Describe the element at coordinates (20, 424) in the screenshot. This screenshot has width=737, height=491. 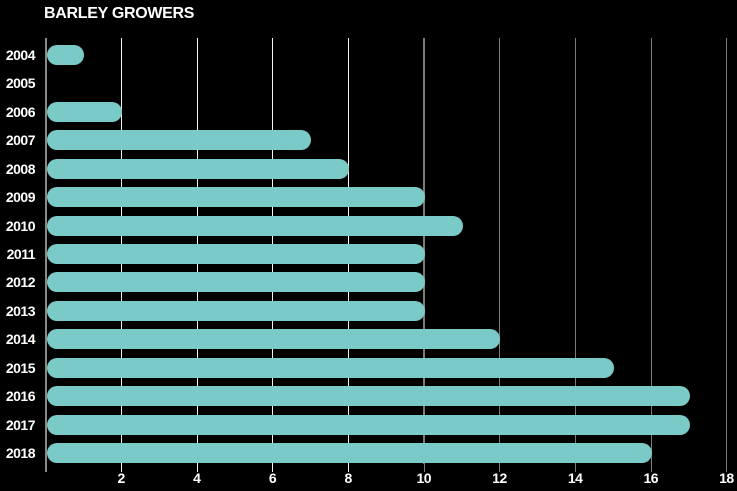
I see `year-label-2017: 2017` at that location.